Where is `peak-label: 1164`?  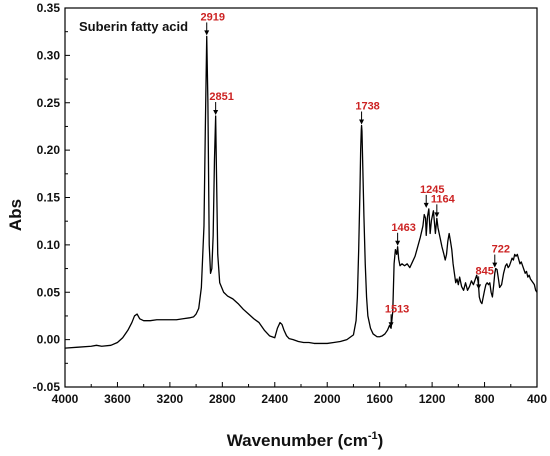
peak-label: 1164 is located at coordinates (443, 199).